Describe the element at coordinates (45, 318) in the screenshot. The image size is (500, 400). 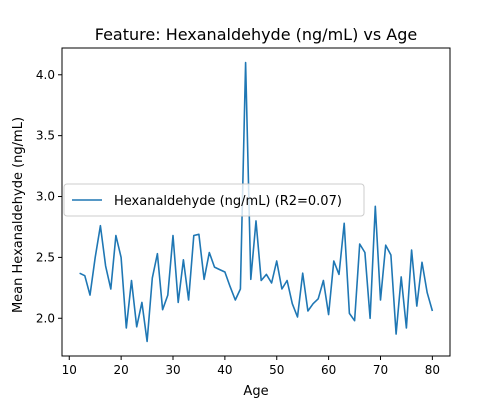
I see `y-tick-label: 2.0` at that location.